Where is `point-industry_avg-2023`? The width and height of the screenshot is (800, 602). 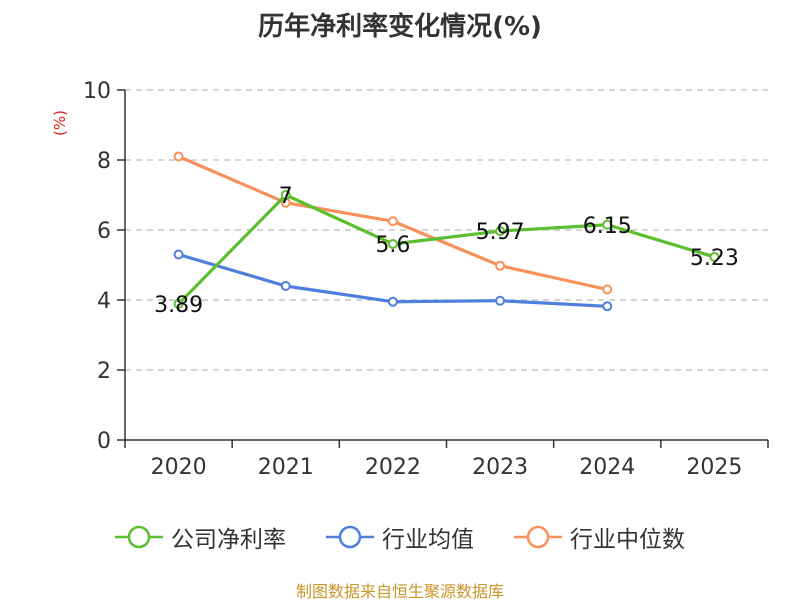
point-industry_avg-2023 is located at coordinates (500, 300).